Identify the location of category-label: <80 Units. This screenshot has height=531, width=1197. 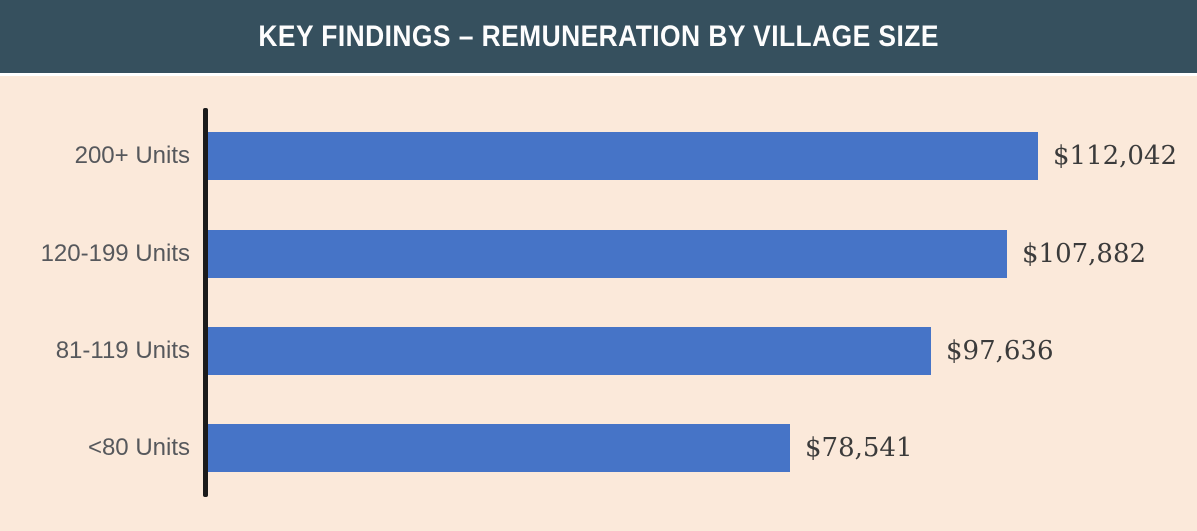
(138, 447).